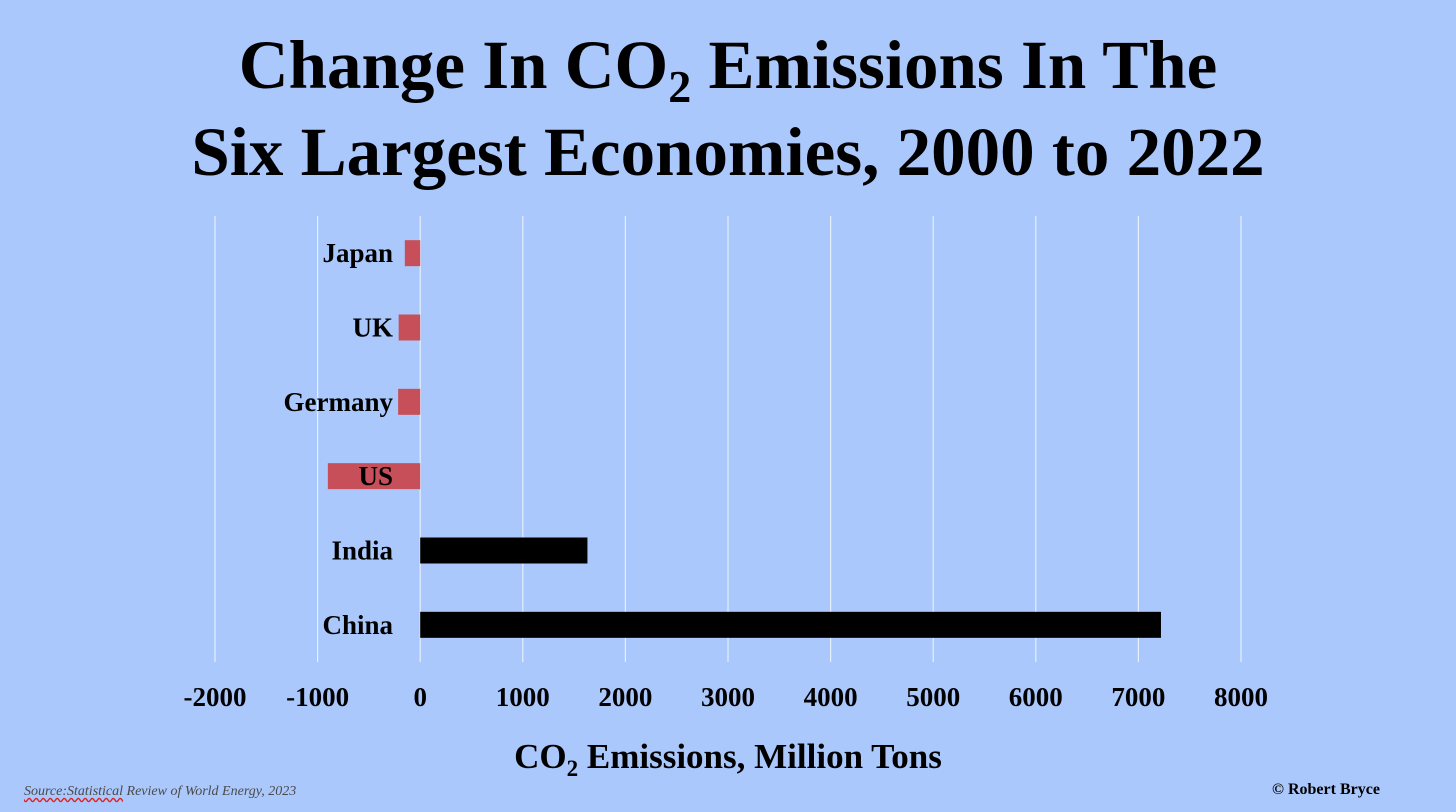  Describe the element at coordinates (420, 697) in the screenshot. I see `x-tick-label: 0` at that location.